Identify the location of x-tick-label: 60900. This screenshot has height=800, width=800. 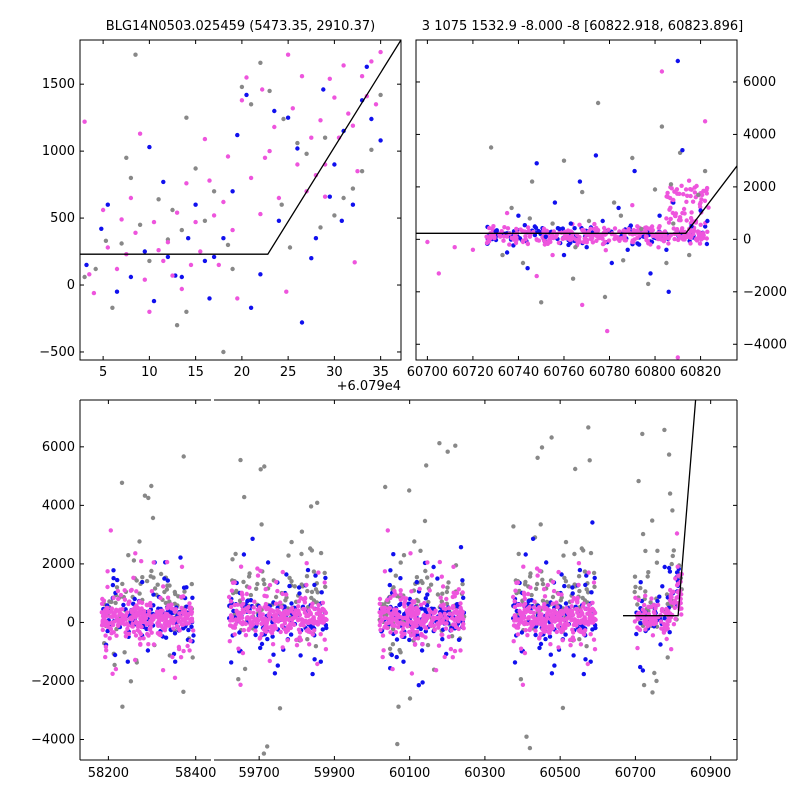
(710, 773).